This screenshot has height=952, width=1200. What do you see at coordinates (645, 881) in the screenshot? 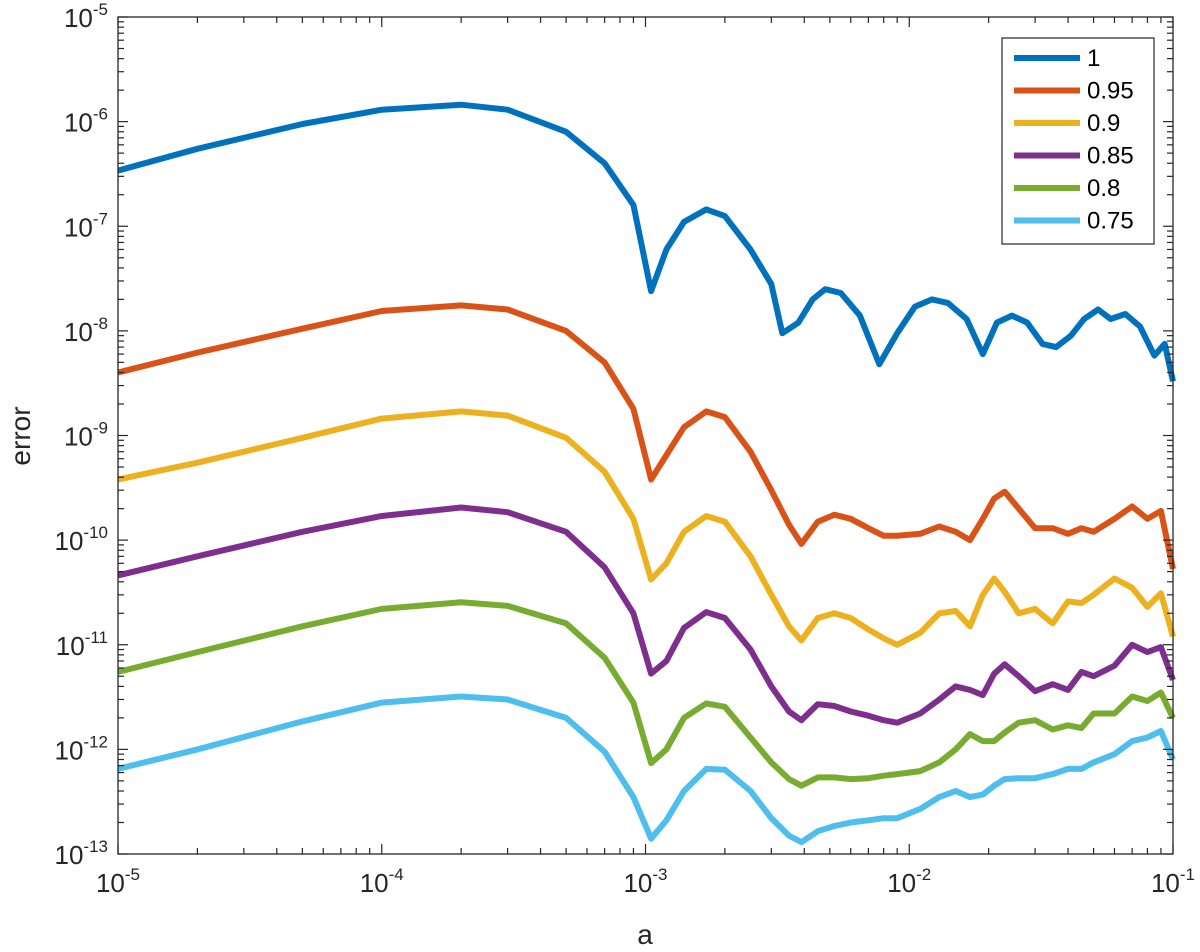
I see `x-tick-label: 10⁻³` at bounding box center [645, 881].